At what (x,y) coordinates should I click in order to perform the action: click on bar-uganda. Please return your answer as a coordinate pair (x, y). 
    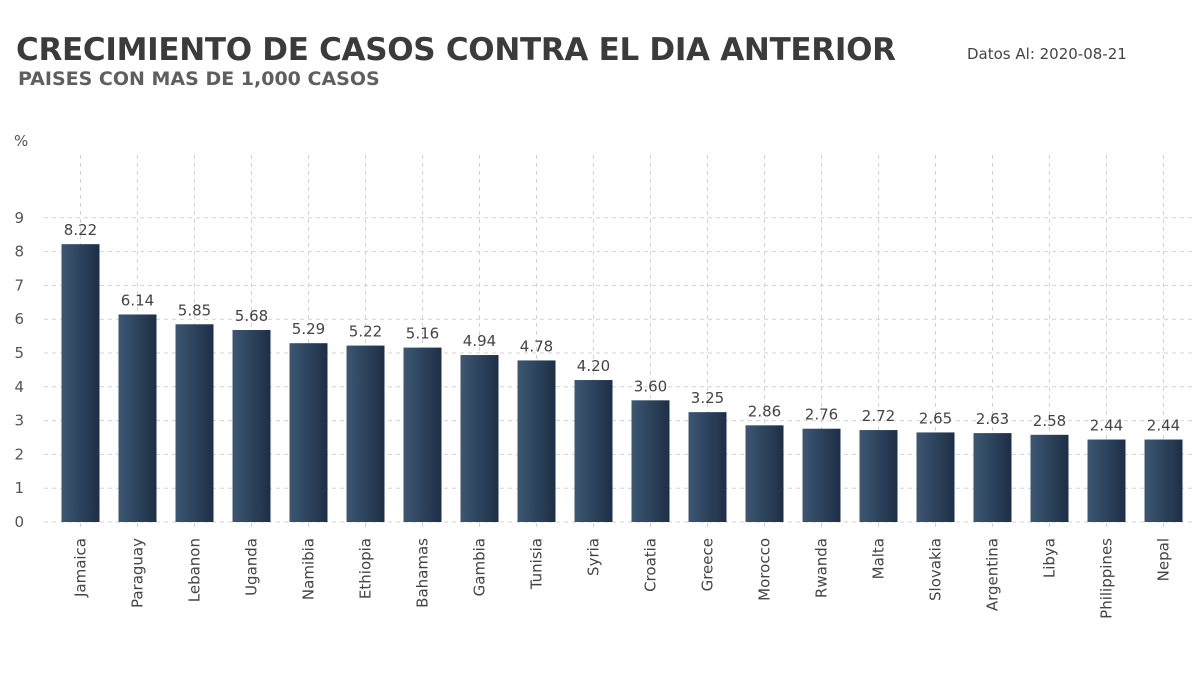
    Looking at the image, I should click on (251, 426).